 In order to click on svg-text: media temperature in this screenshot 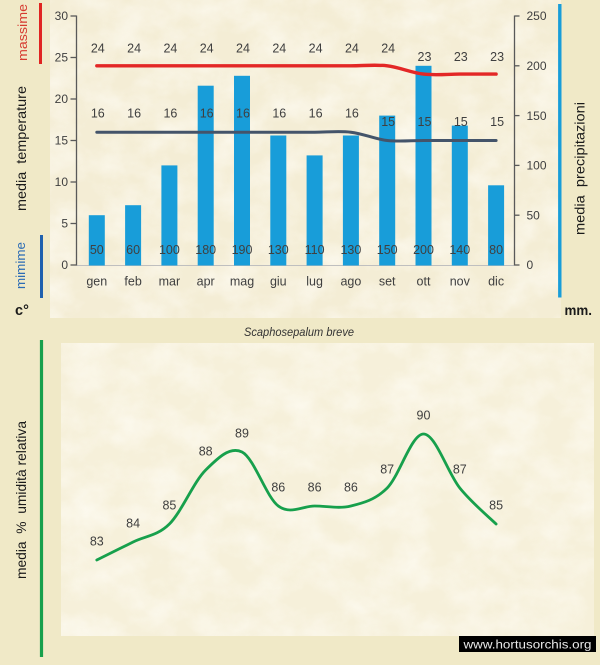, I will do `click(21, 148)`.